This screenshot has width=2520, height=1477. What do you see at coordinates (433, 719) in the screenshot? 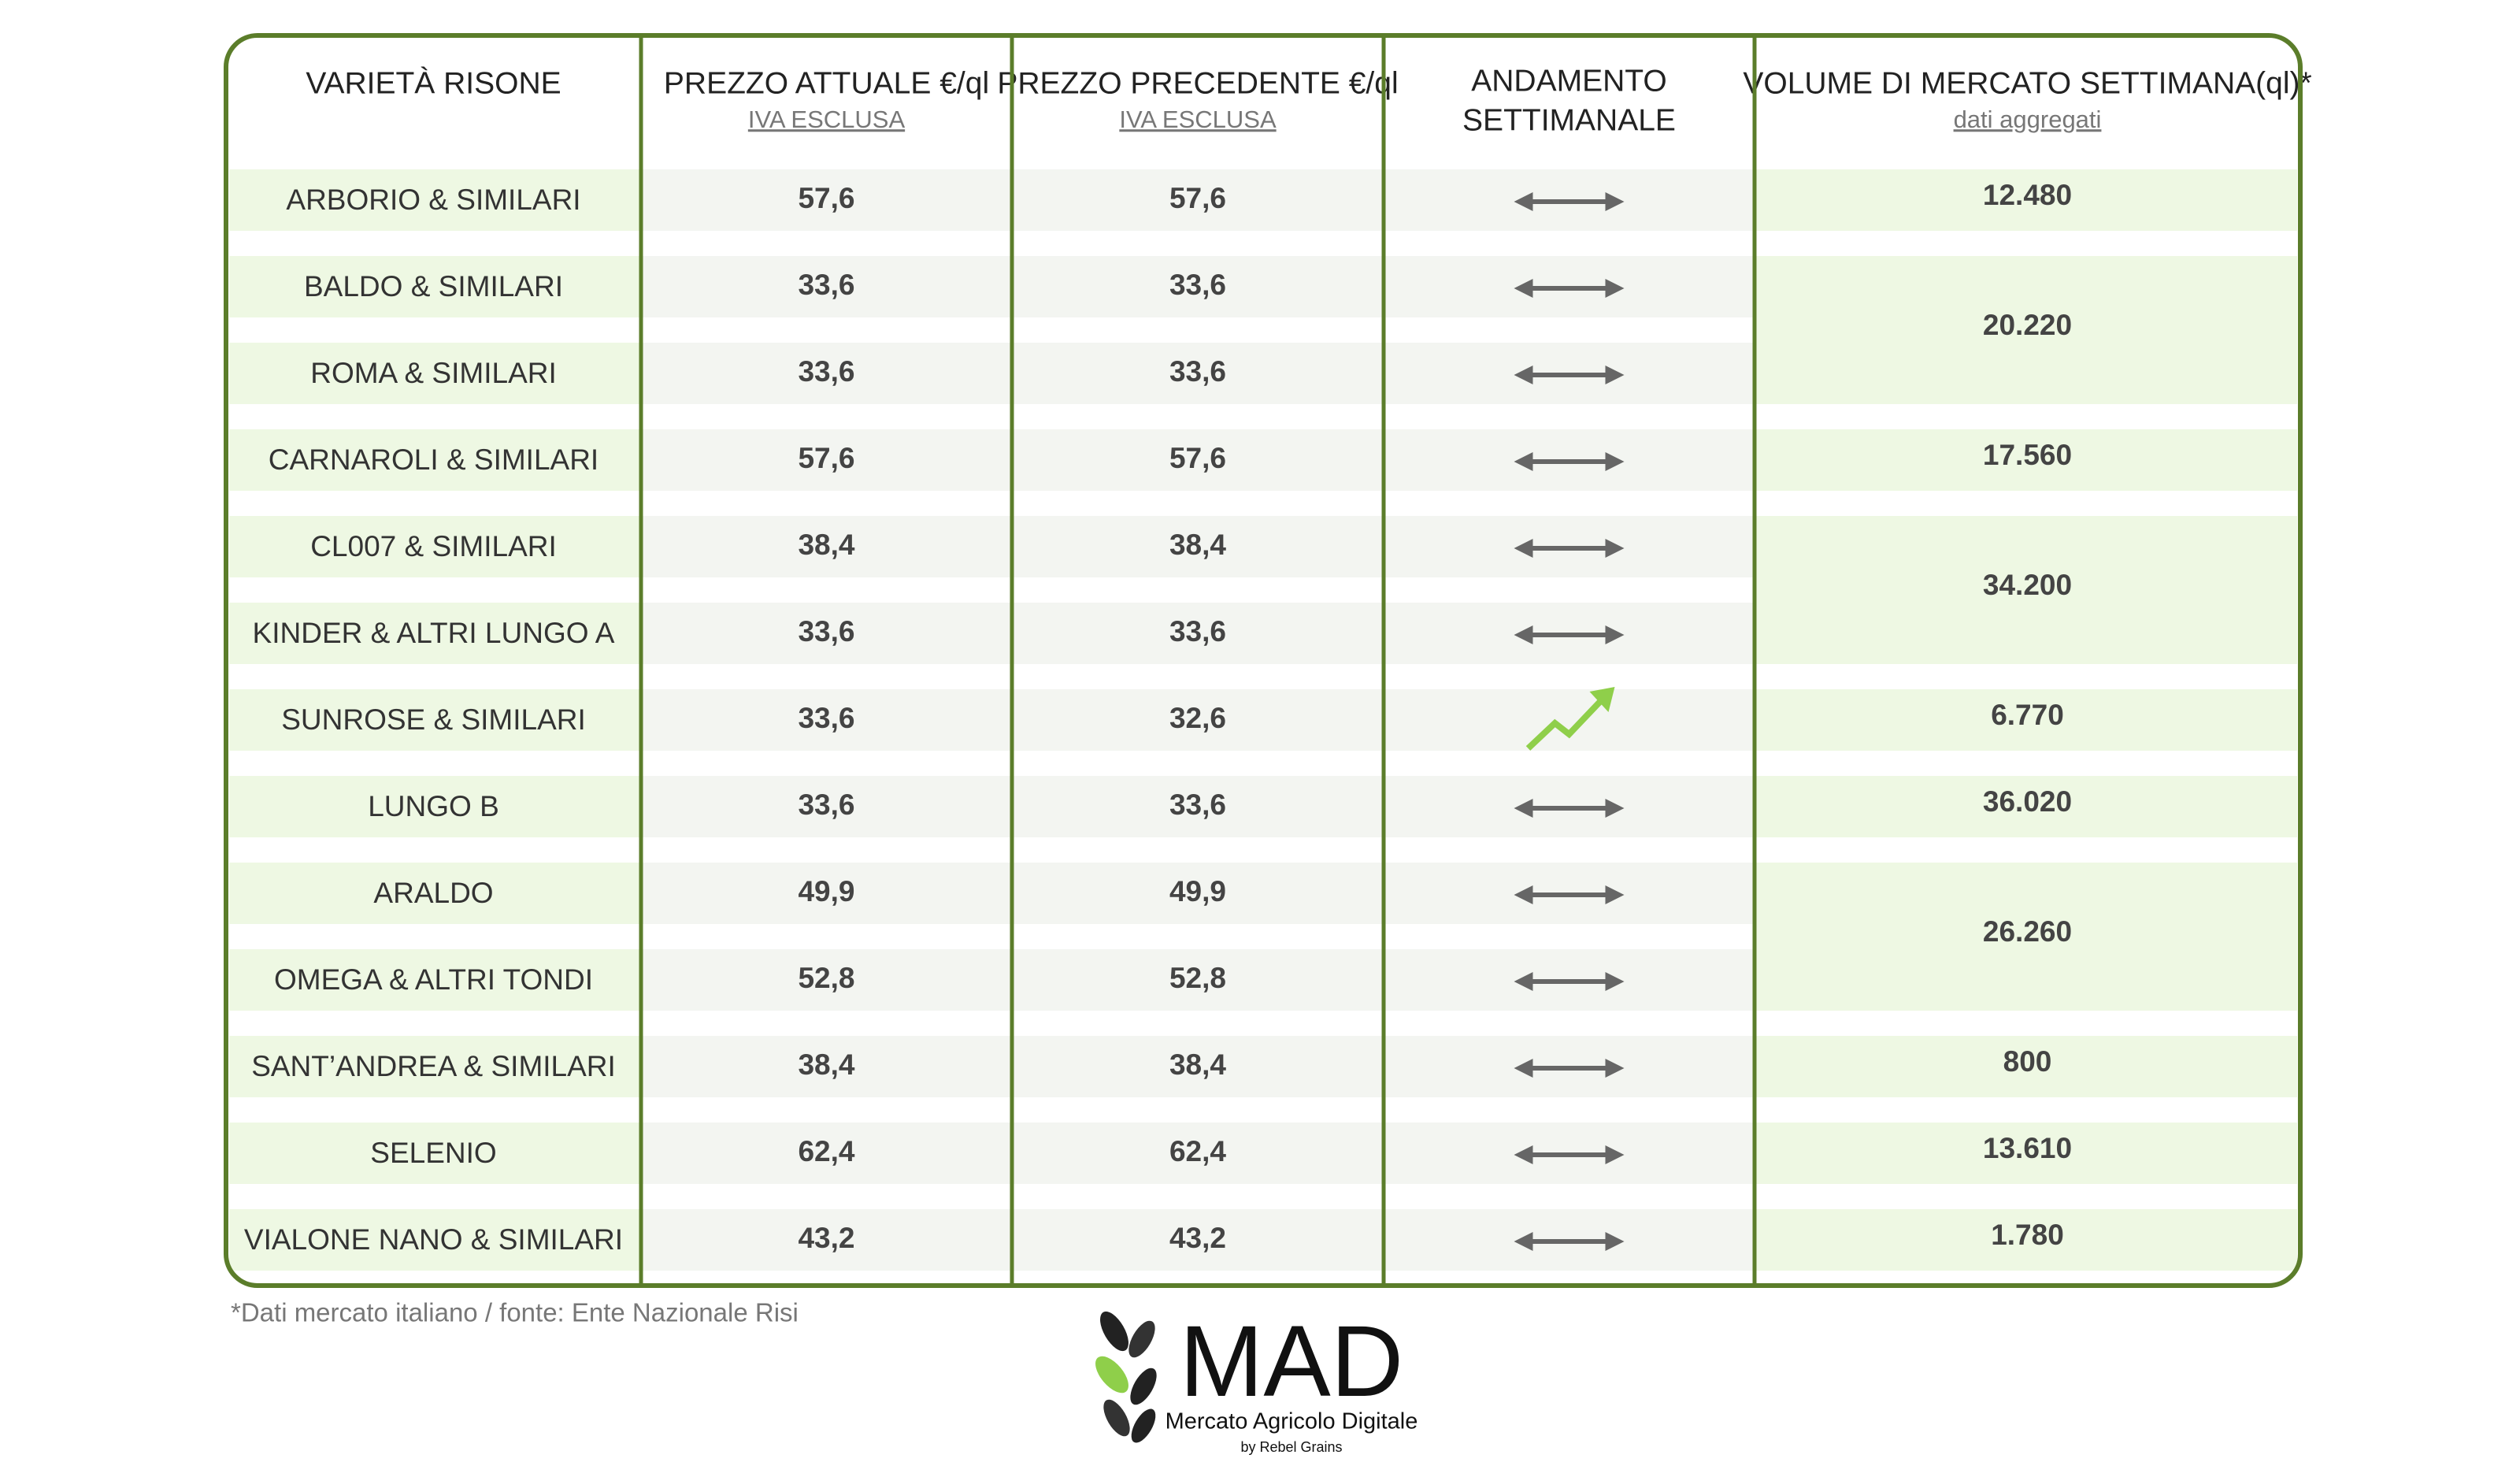
I see `variety: SUNROSE & SIMILARI` at bounding box center [433, 719].